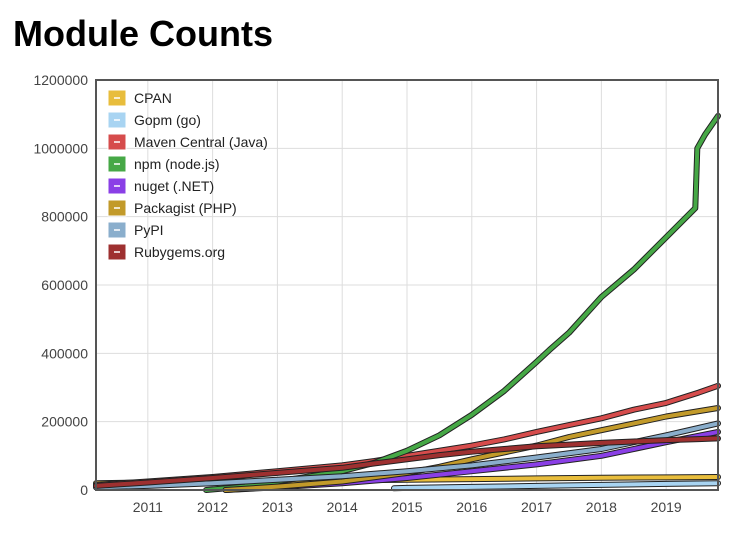  Describe the element at coordinates (277, 507) in the screenshot. I see `x-tick-label: 2013` at that location.